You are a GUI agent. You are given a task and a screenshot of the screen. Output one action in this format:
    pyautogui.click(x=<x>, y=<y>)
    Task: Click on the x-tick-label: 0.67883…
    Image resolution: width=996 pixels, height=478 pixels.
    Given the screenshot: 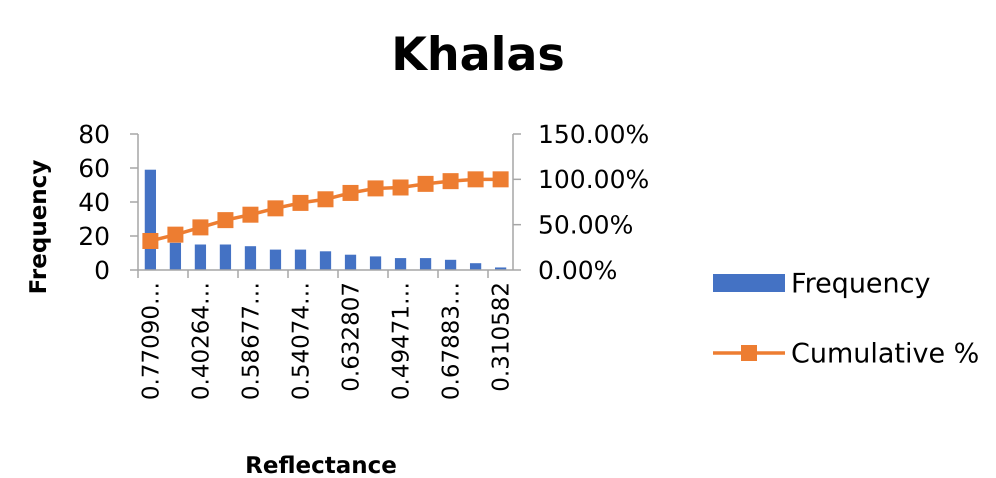 What is the action you would take?
    pyautogui.click(x=451, y=341)
    